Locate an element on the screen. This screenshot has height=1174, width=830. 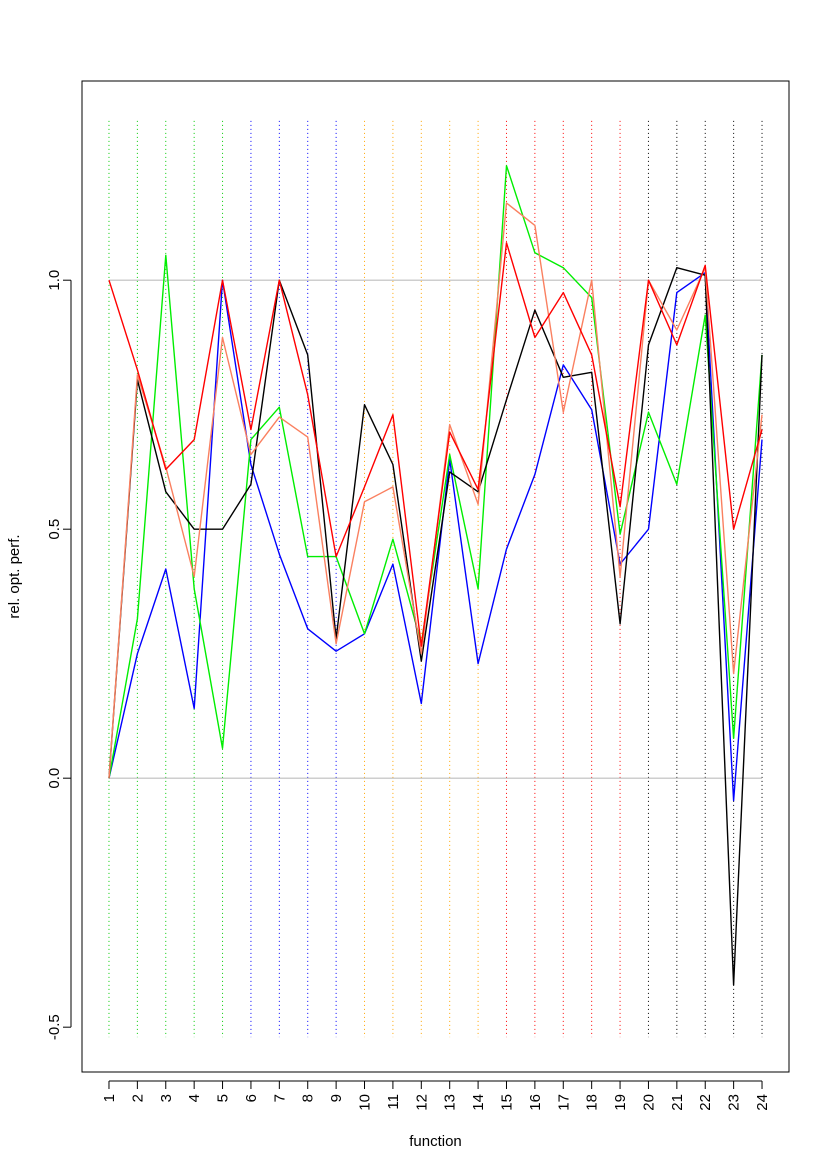
x-tick-label: 9 is located at coordinates (336, 1098).